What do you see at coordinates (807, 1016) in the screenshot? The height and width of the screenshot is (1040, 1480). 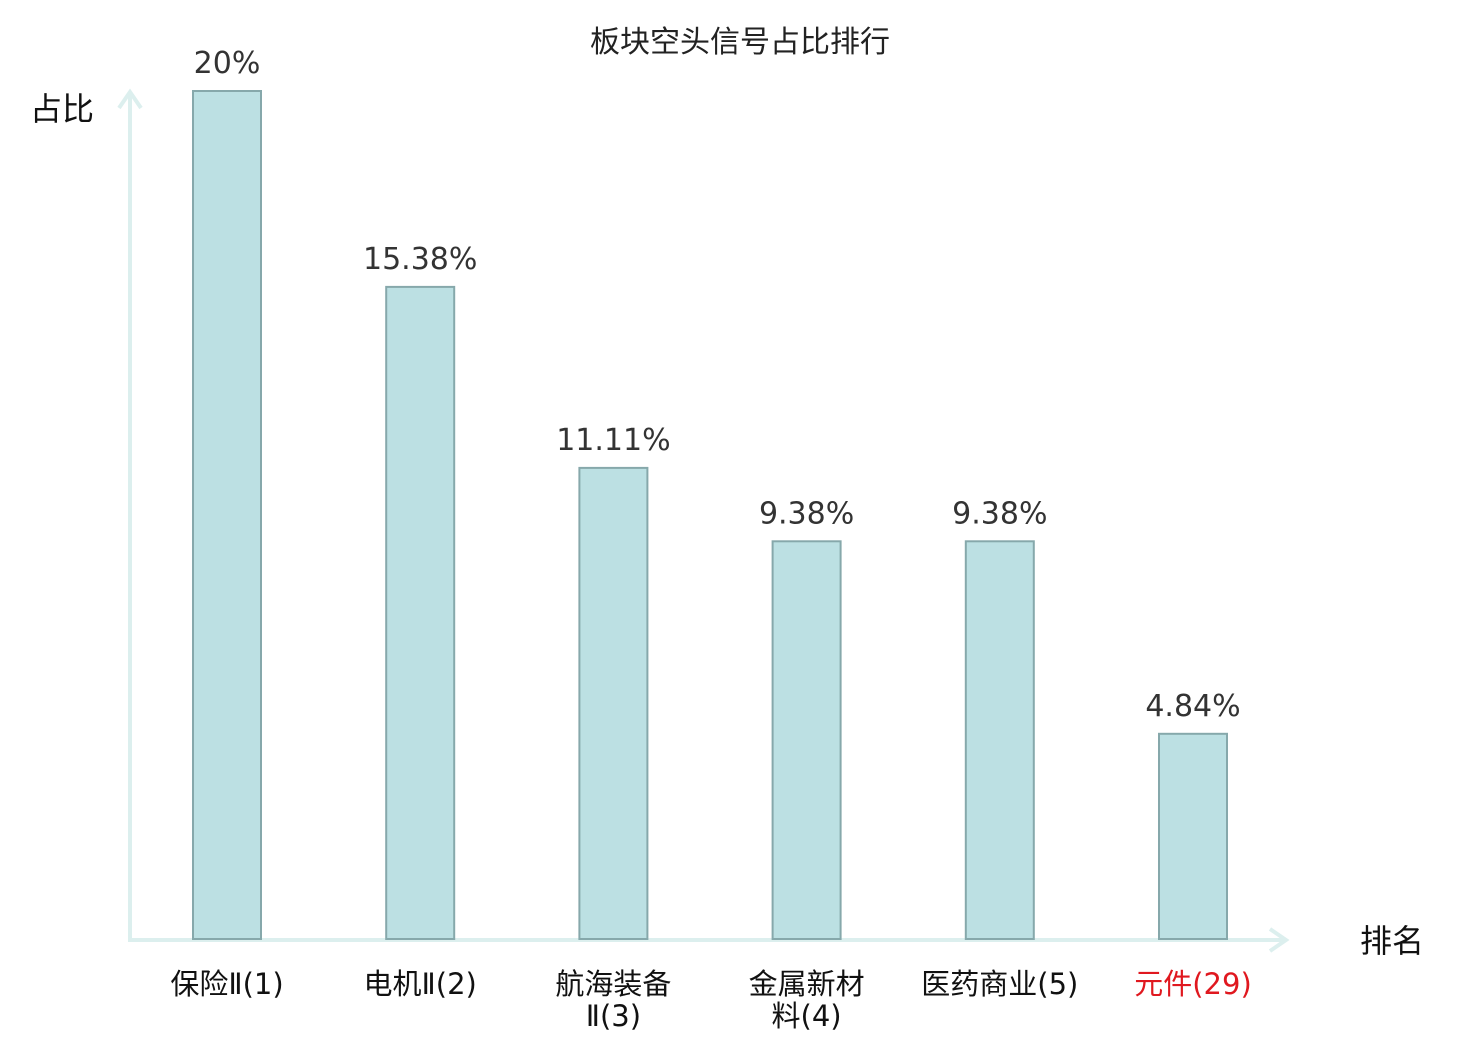 I see `category-label-line: 料(4)` at bounding box center [807, 1016].